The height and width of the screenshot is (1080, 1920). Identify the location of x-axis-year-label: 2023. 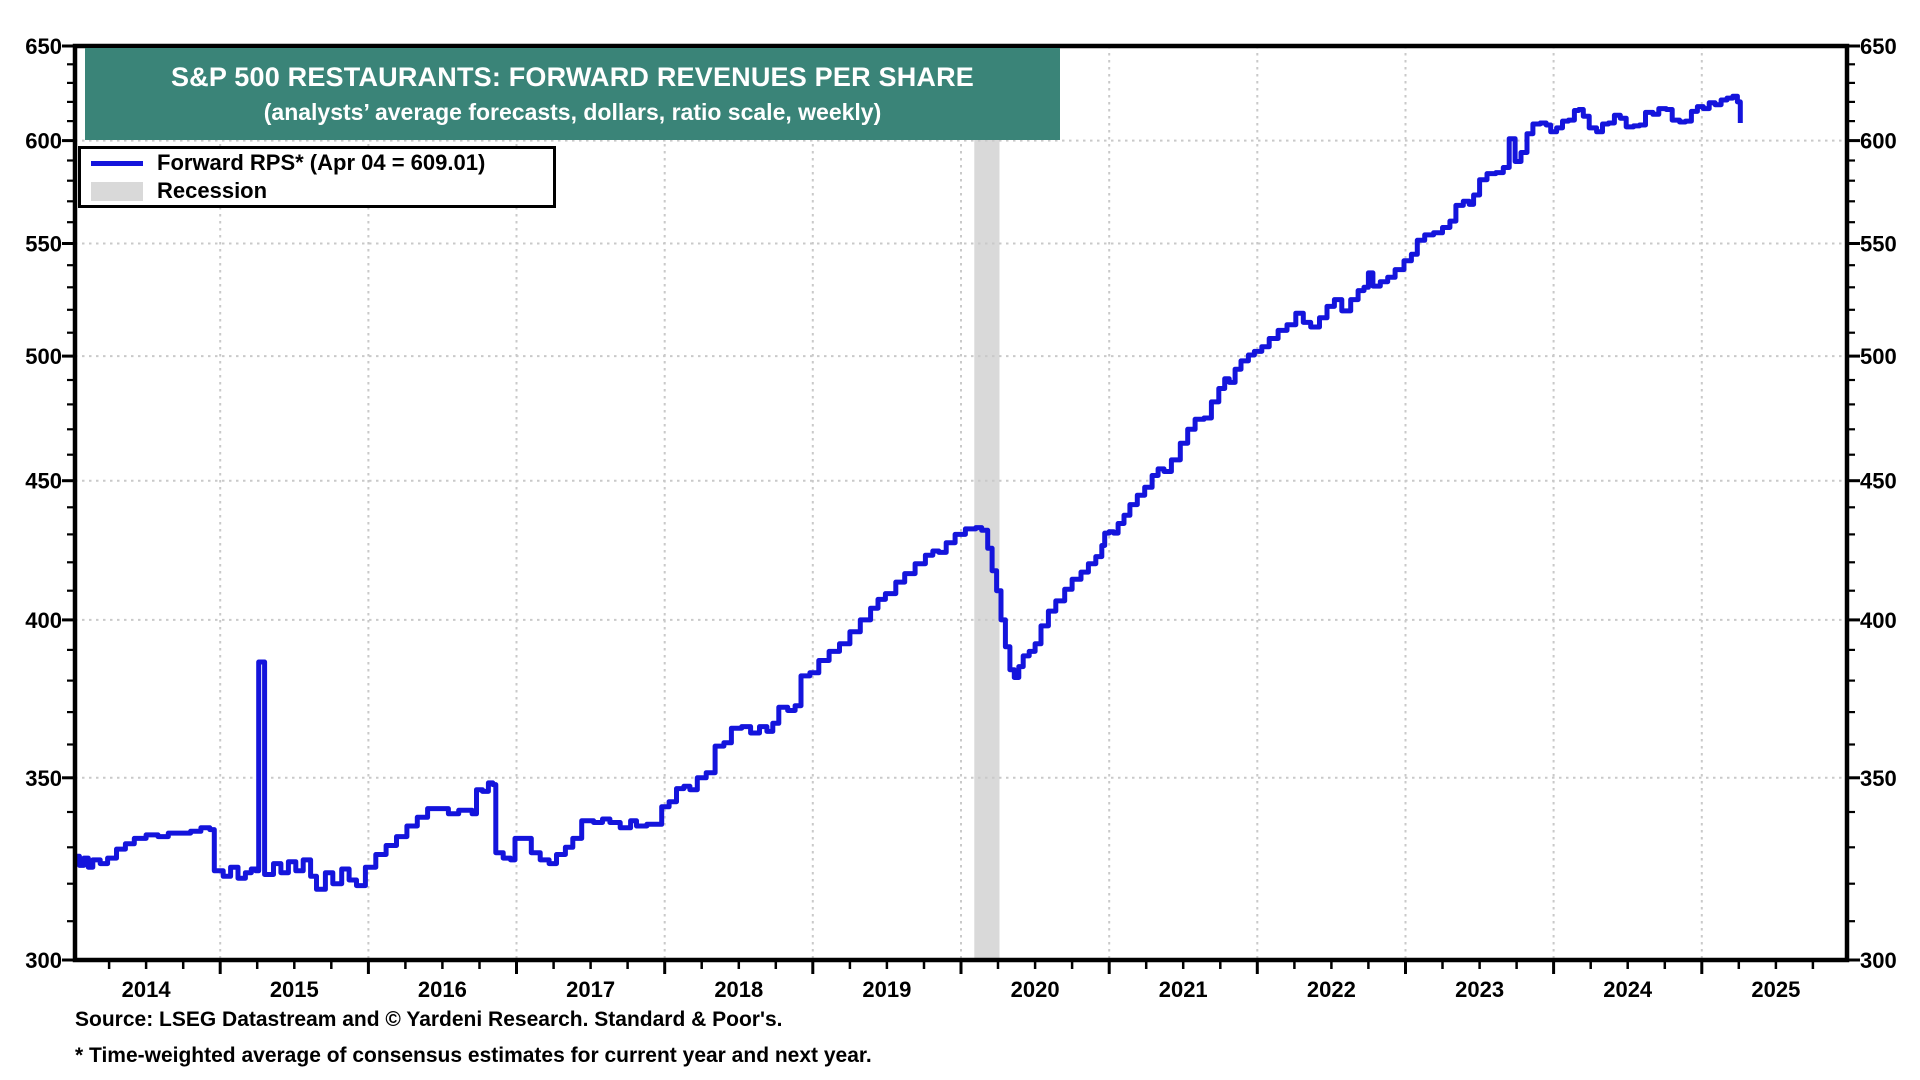
(1479, 989).